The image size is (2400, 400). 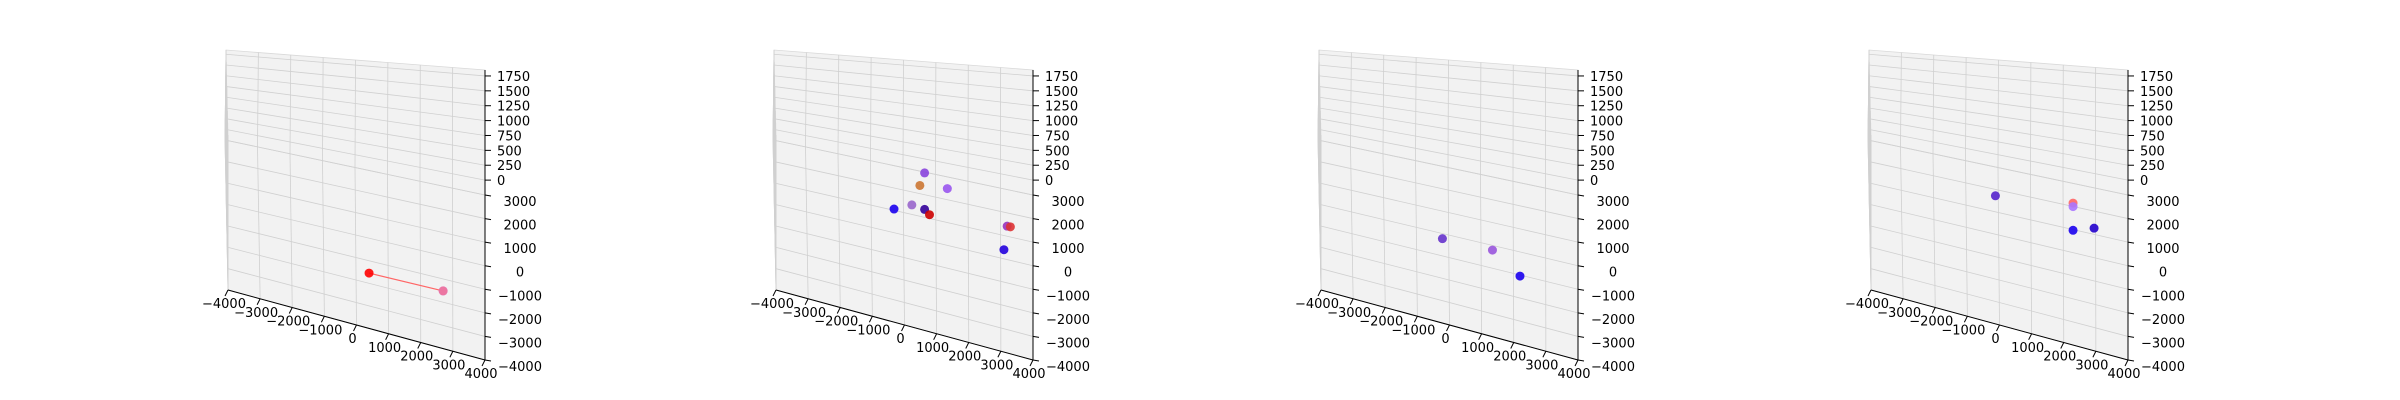 What do you see at coordinates (1995, 339) in the screenshot?
I see `x-tick-label: 0` at bounding box center [1995, 339].